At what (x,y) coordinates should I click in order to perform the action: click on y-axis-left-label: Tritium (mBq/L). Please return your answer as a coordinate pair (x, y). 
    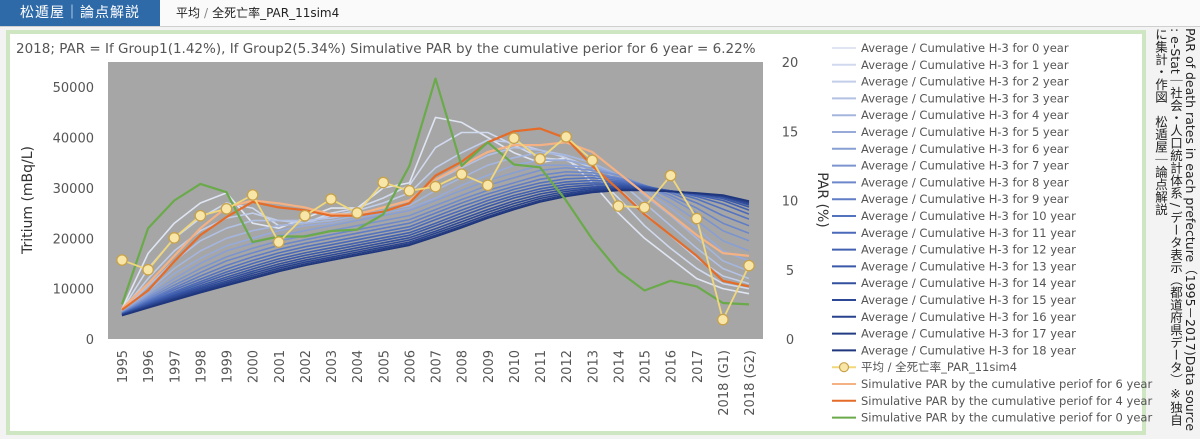
    Looking at the image, I should click on (28, 200).